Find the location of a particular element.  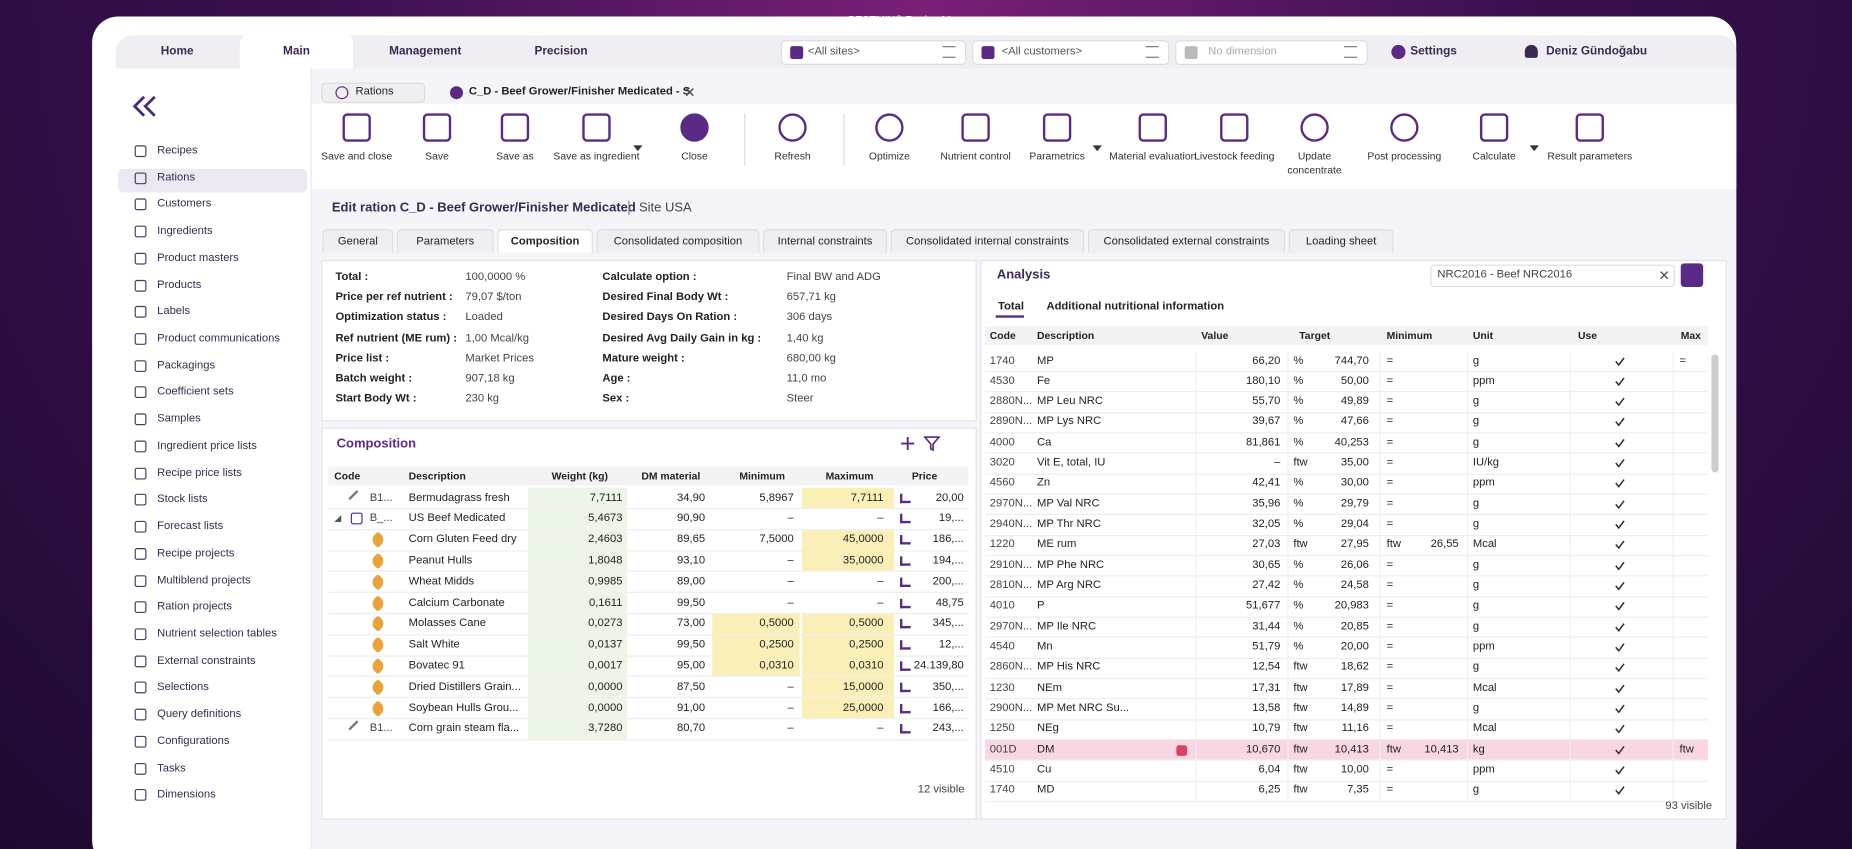

toolbar-button: Calculate is located at coordinates (1494, 156).